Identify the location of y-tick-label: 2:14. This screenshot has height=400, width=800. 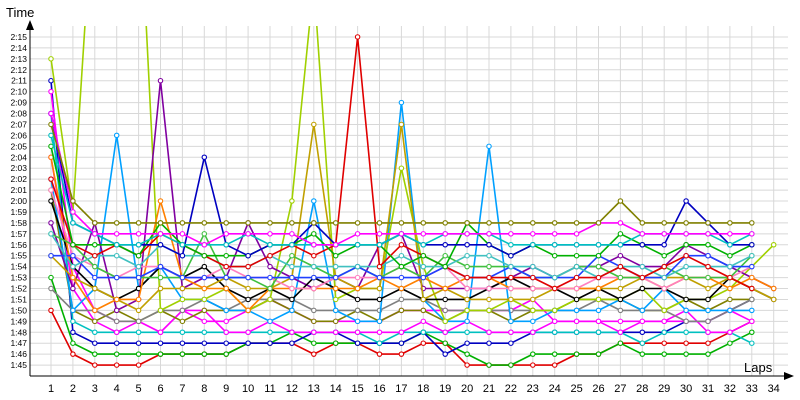
(18, 48).